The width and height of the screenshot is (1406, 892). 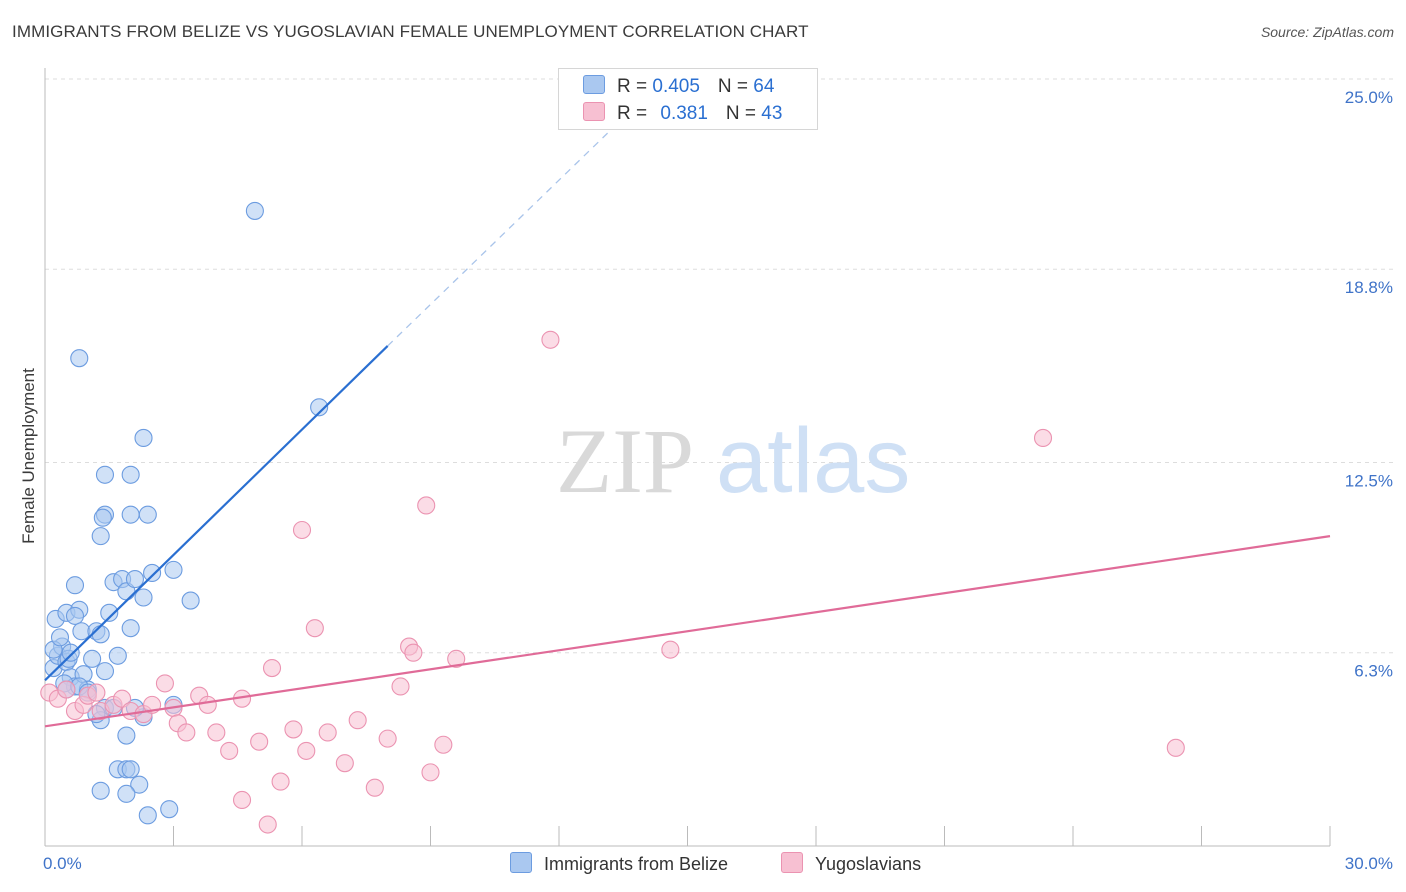 I want to click on legend-swatch-belize, so click(x=594, y=84).